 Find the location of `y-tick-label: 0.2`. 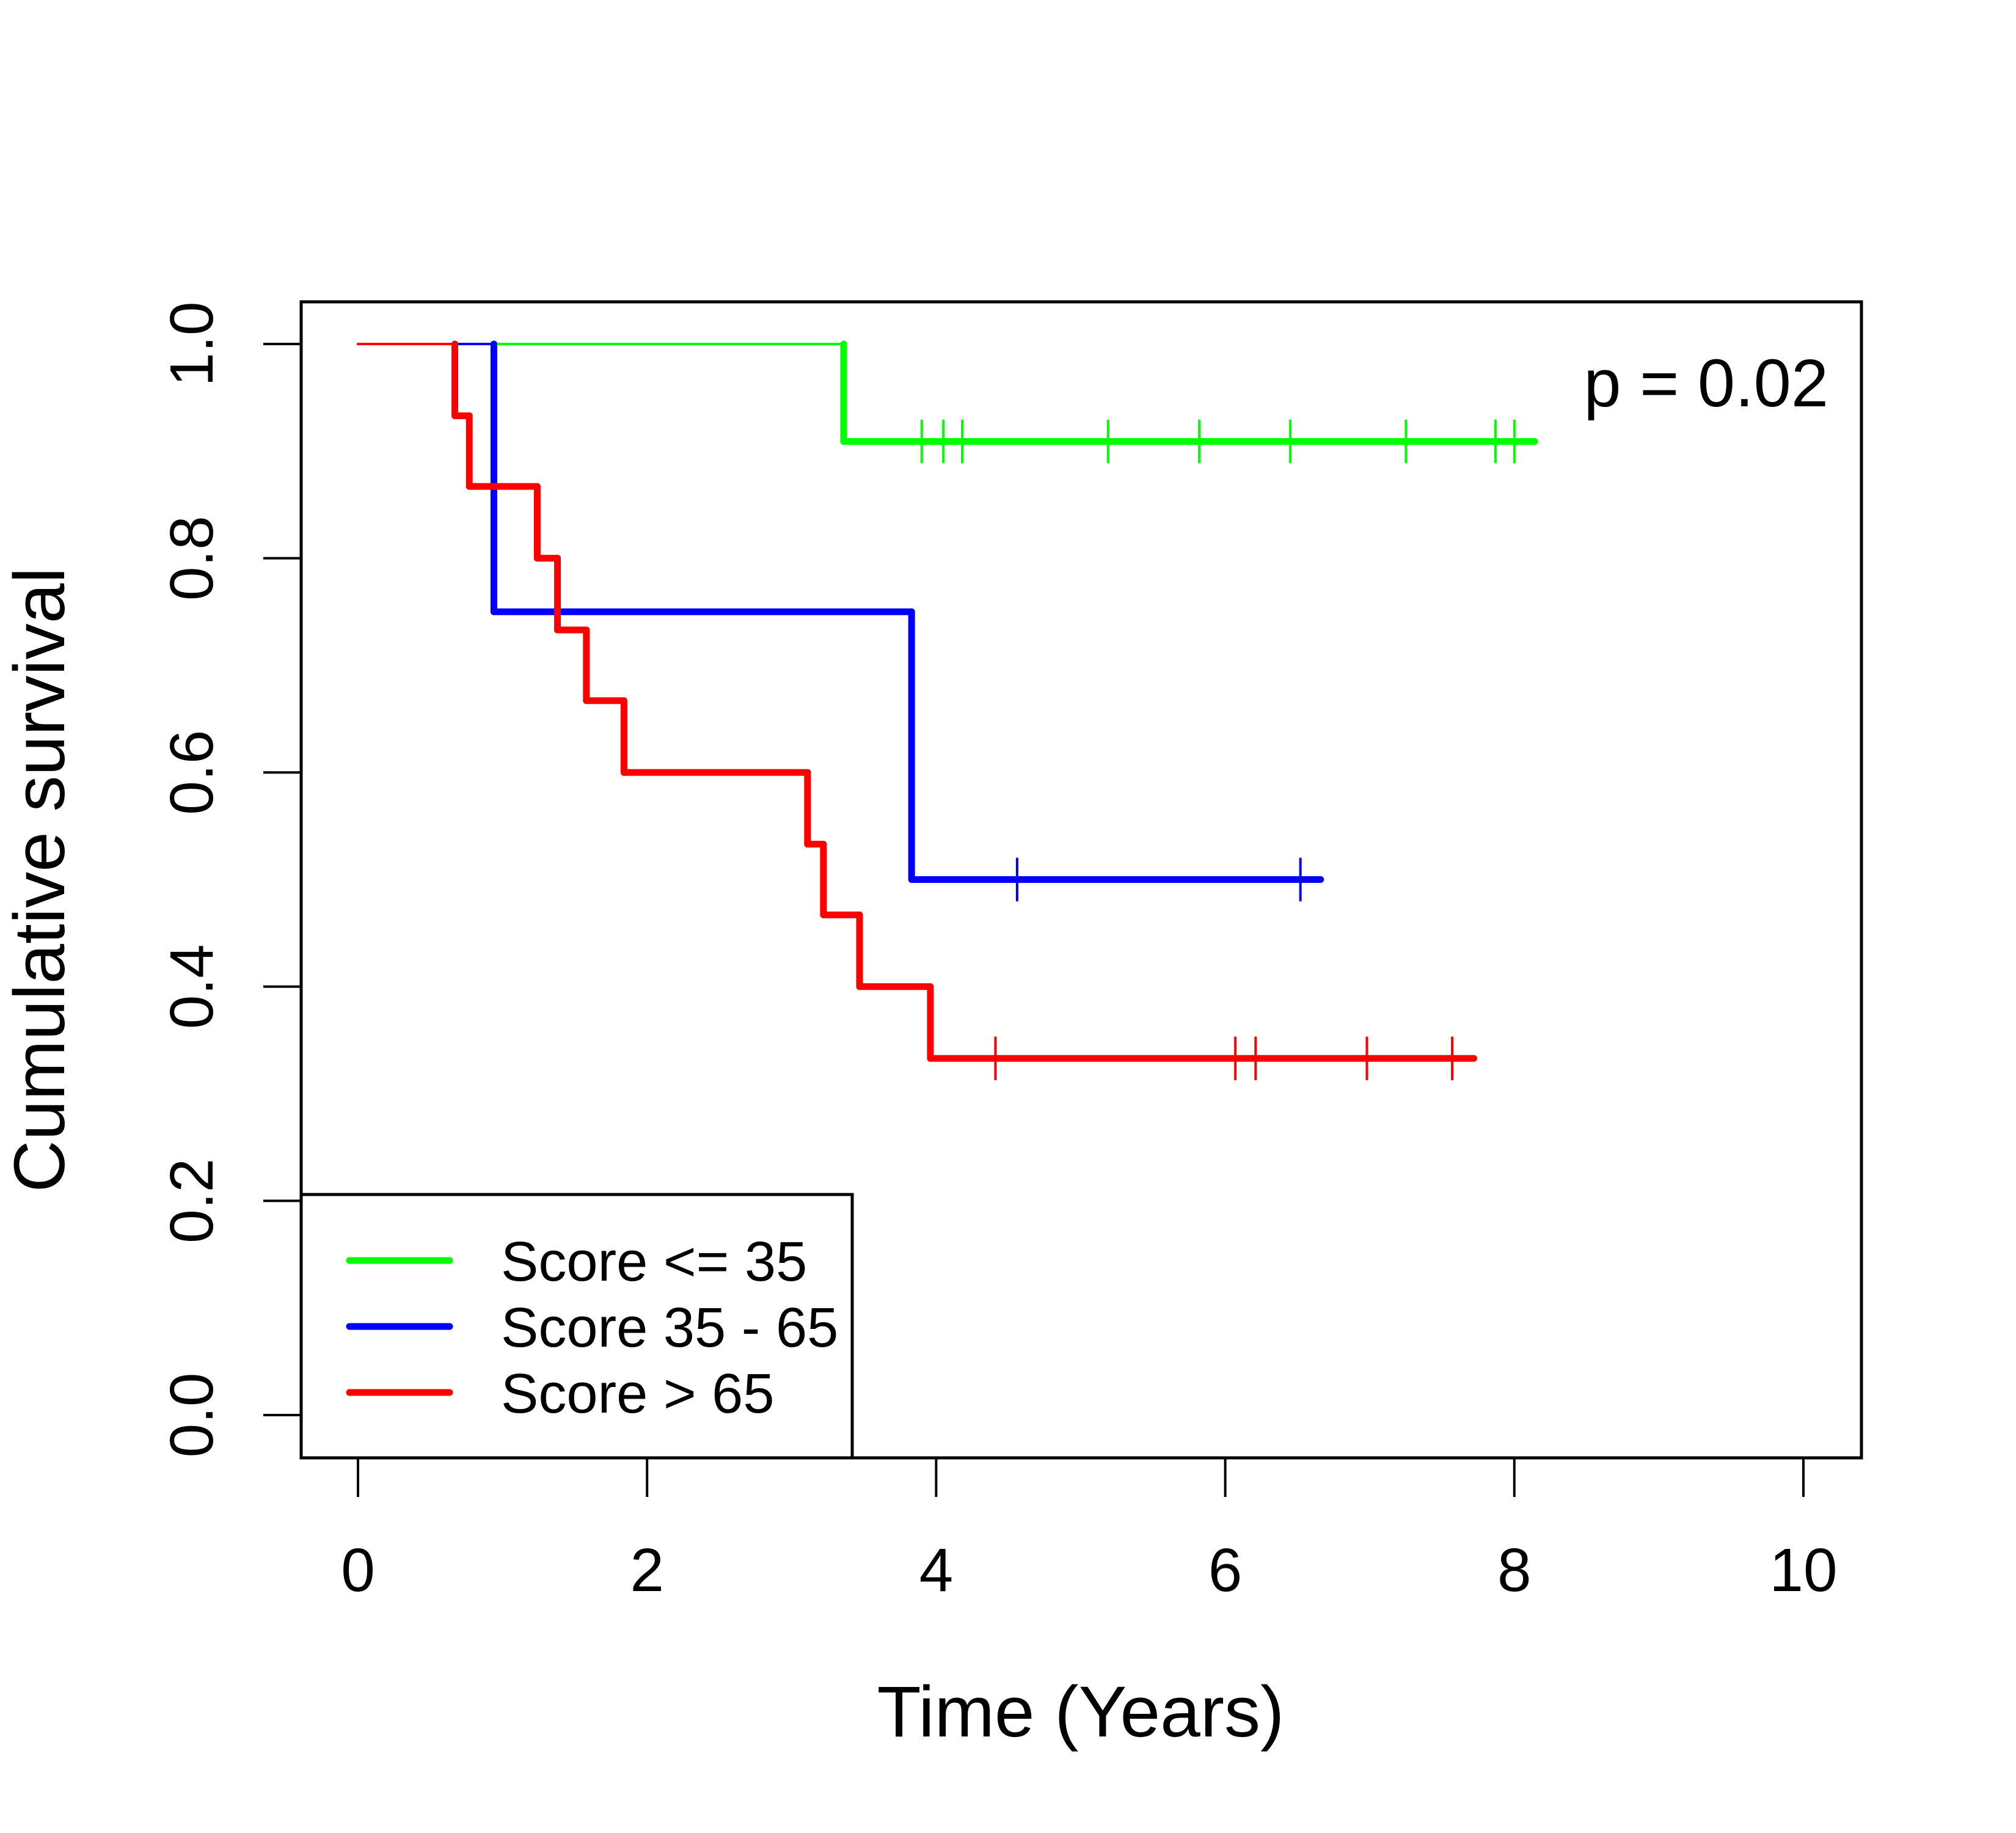

y-tick-label: 0.2 is located at coordinates (192, 1200).